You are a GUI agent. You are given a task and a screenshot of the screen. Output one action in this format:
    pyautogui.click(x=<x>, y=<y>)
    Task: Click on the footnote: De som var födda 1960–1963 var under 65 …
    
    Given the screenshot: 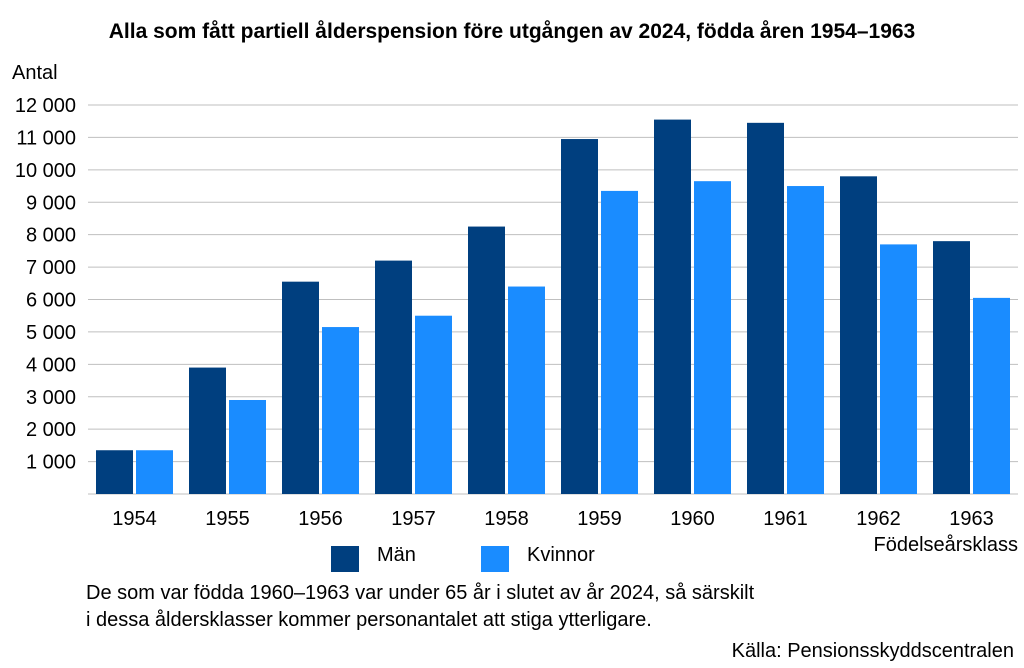 What is the action you would take?
    pyautogui.click(x=420, y=607)
    